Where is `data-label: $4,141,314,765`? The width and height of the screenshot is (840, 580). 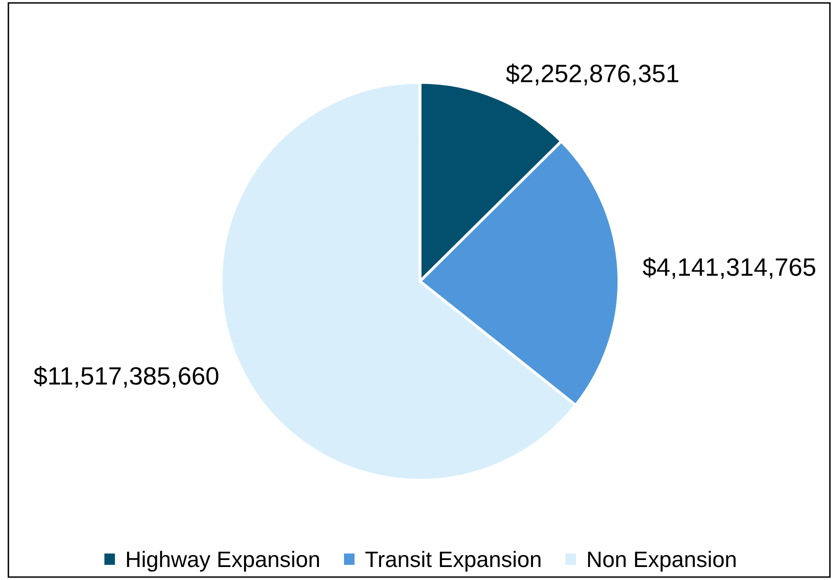 data-label: $4,141,314,765 is located at coordinates (729, 268).